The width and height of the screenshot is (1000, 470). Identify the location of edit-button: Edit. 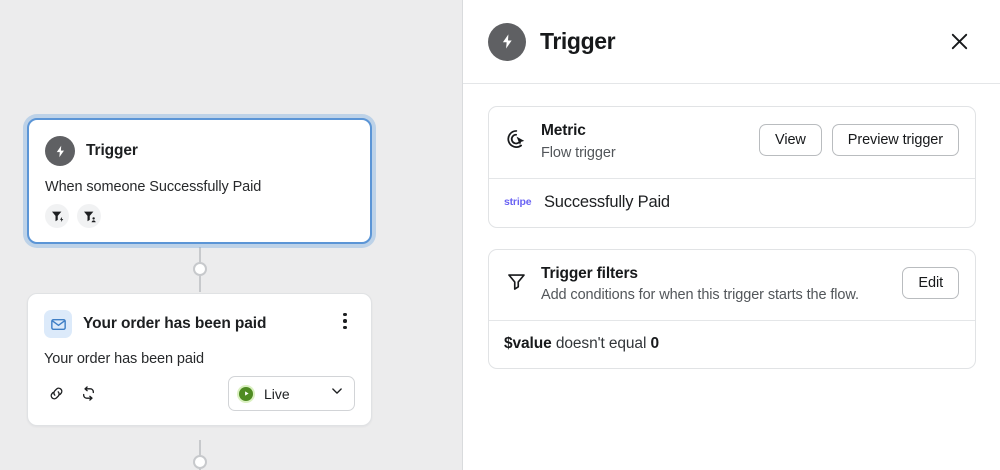
(930, 282).